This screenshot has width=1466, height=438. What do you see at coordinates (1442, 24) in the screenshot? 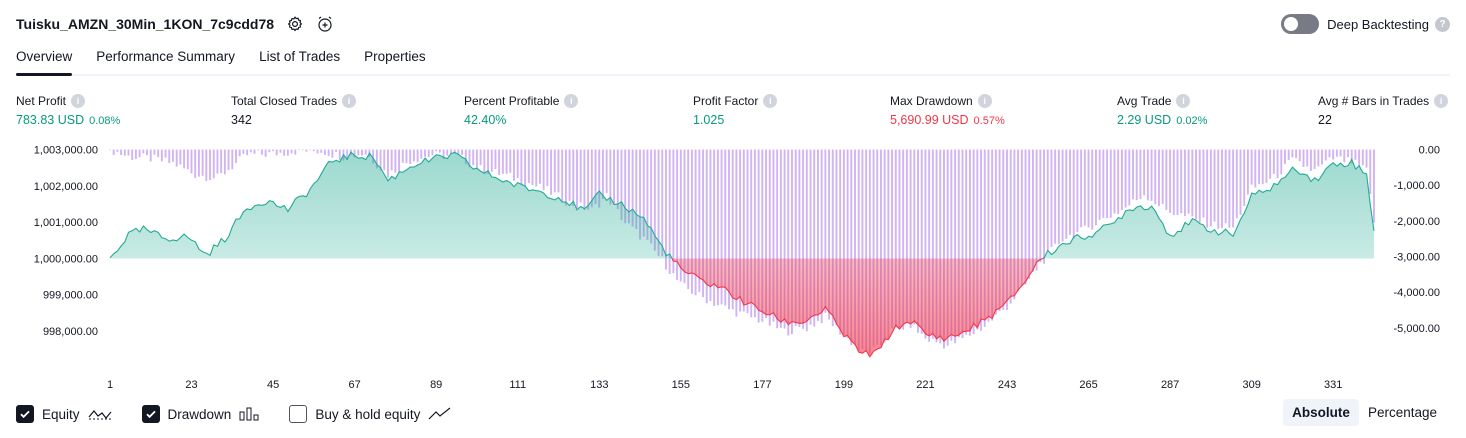
I see `help-icon: ?` at bounding box center [1442, 24].